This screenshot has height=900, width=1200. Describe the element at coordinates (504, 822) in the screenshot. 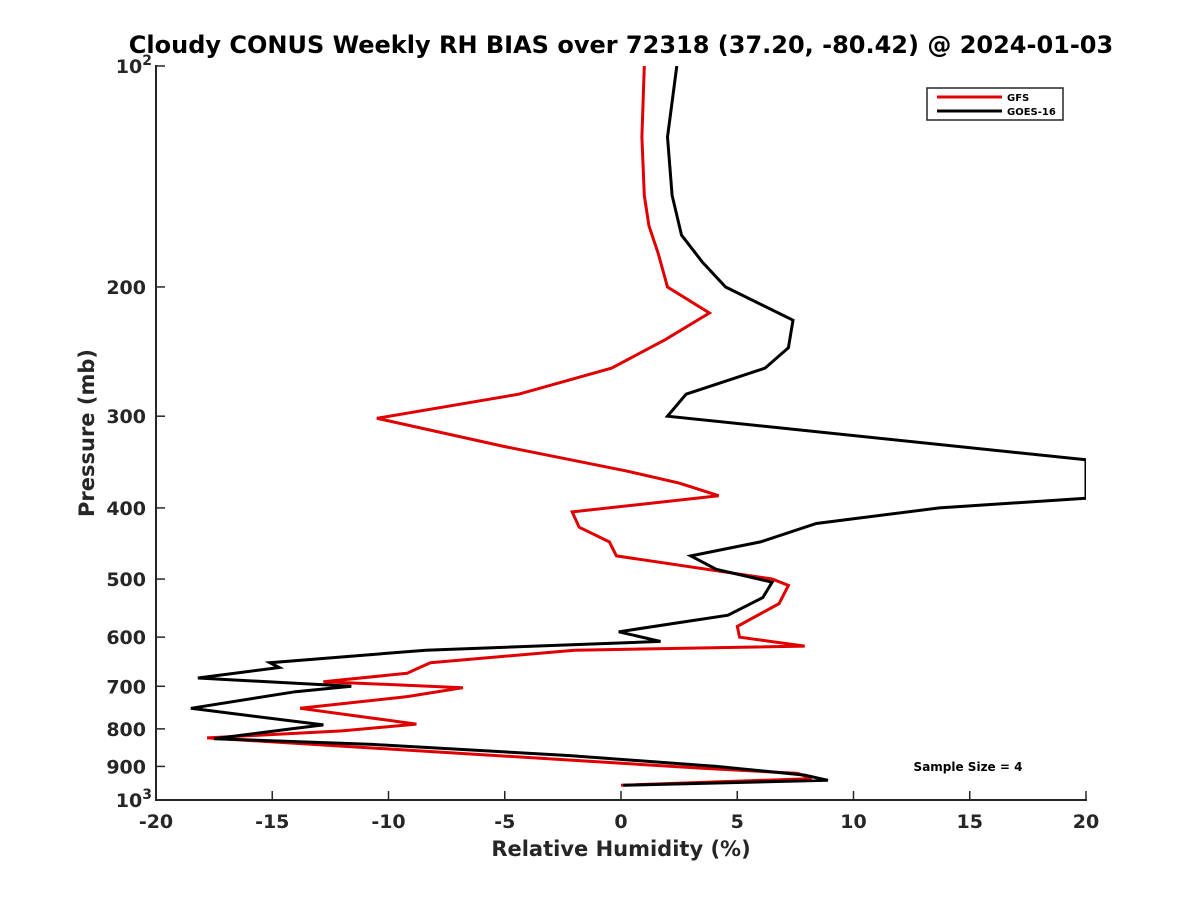

I see `x-tick-label: -5` at that location.